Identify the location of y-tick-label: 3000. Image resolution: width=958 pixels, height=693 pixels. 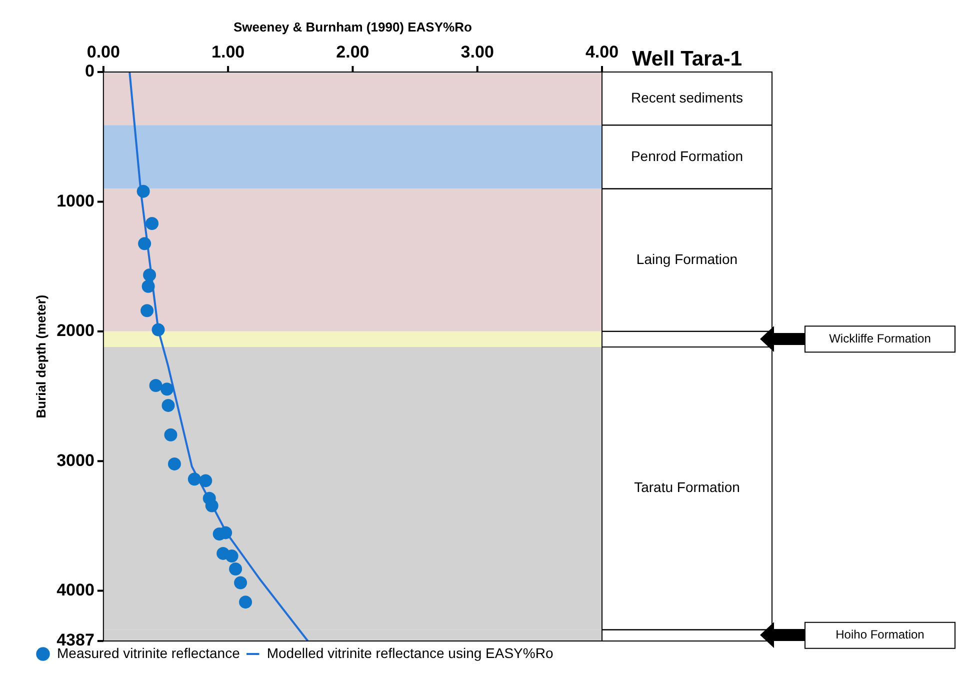
(75, 460).